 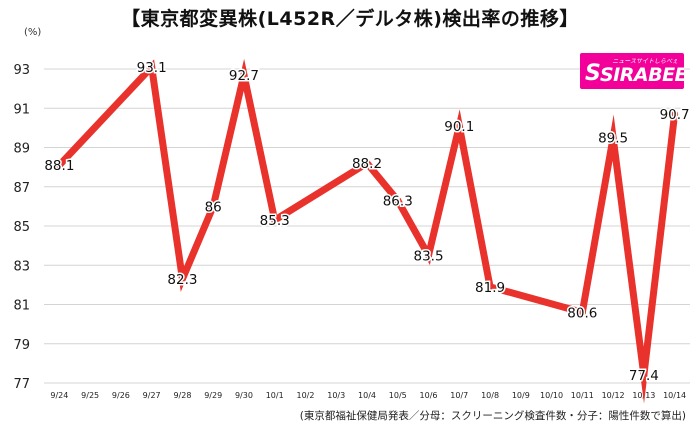 What do you see at coordinates (21, 109) in the screenshot?
I see `y-tick-label: 91` at bounding box center [21, 109].